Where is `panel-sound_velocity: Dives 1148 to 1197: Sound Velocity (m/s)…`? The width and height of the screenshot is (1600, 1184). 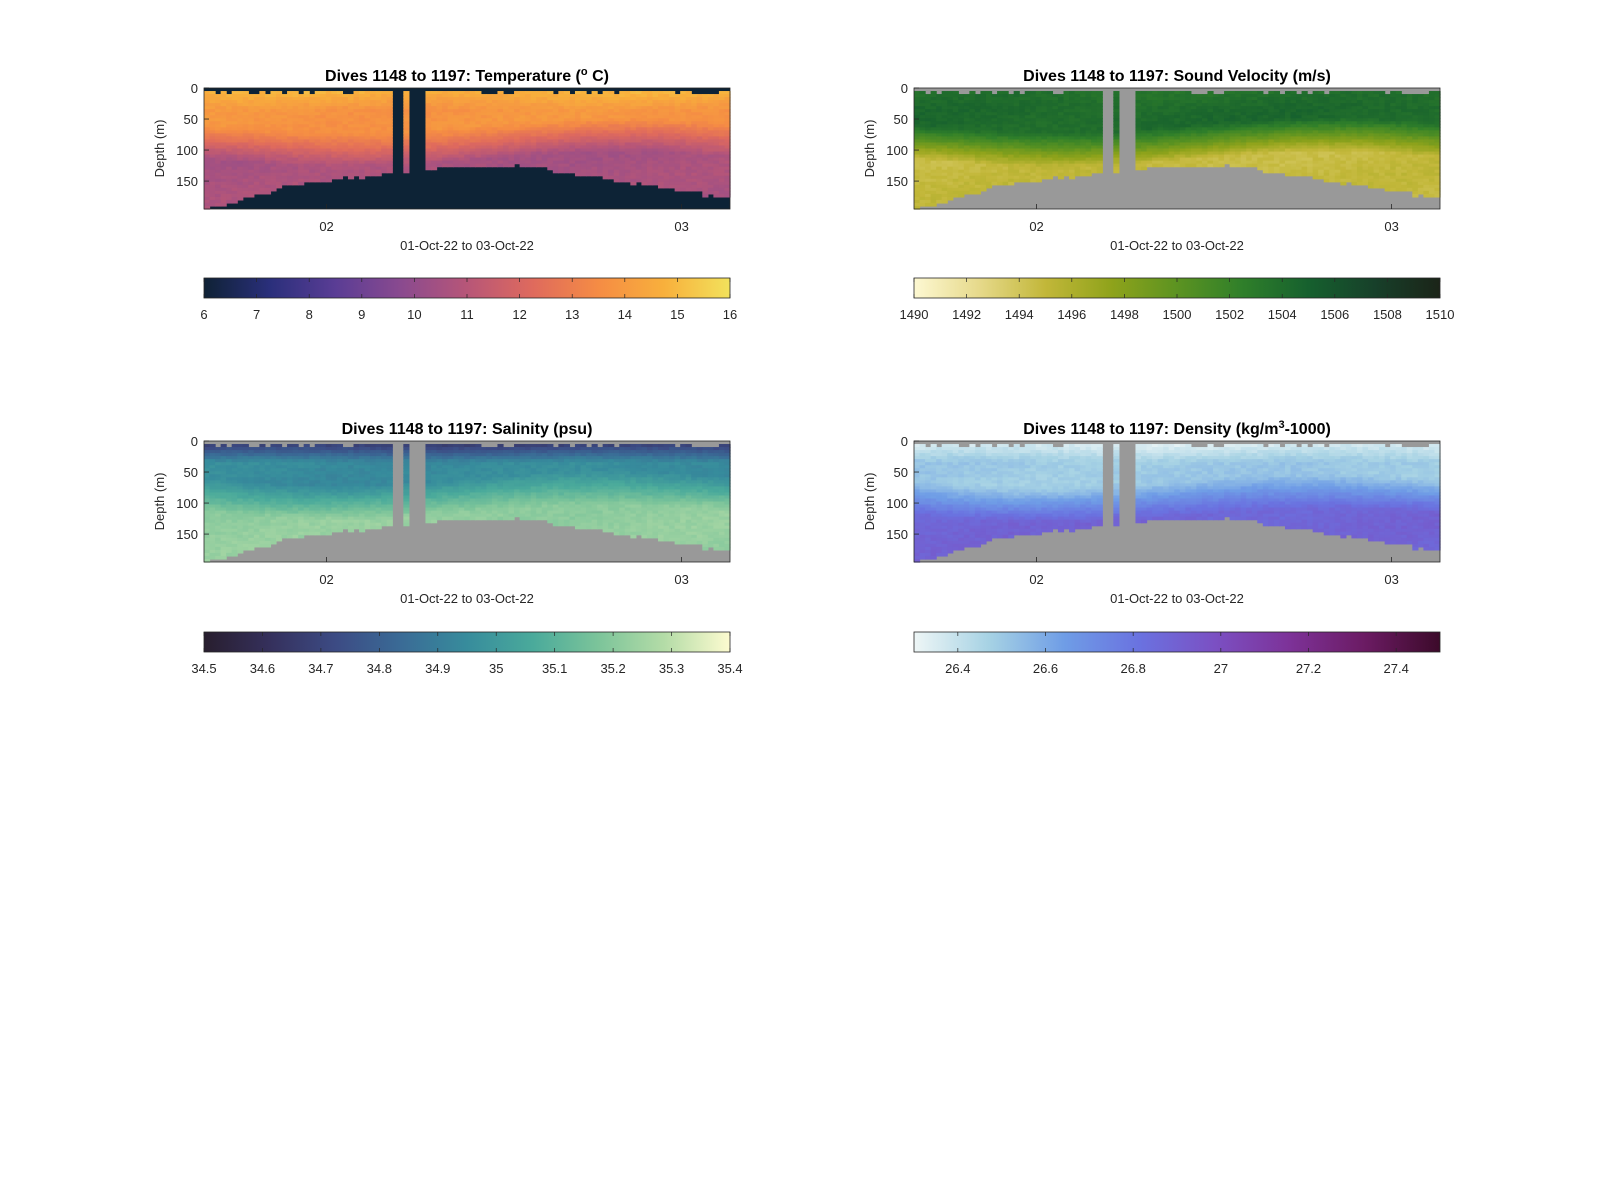
panel-sound_velocity: Dives 1148 to 1197: Sound Velocity (m/s)… is located at coordinates (1158, 195).